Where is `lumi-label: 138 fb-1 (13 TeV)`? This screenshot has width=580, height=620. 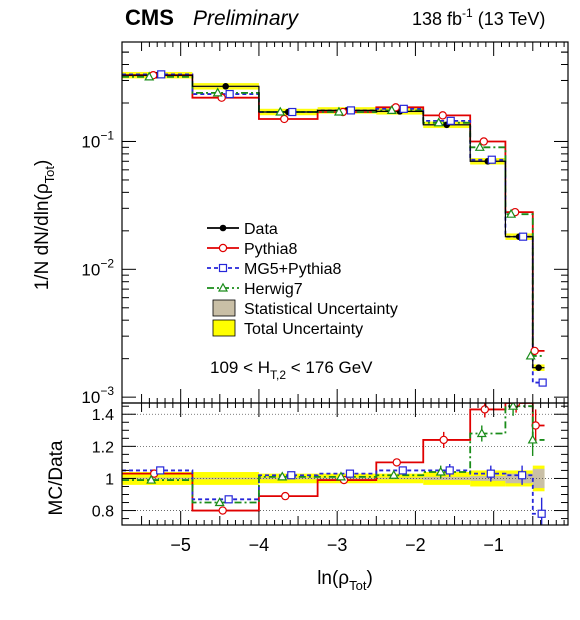
lumi-label: 138 fb-1 (13 TeV) is located at coordinates (478, 17).